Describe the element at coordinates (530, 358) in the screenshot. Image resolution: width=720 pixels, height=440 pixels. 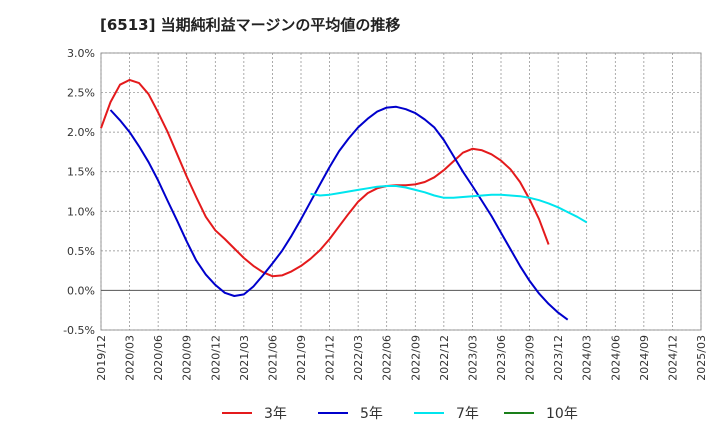
I see `x-tick-label: 2023/09` at that location.